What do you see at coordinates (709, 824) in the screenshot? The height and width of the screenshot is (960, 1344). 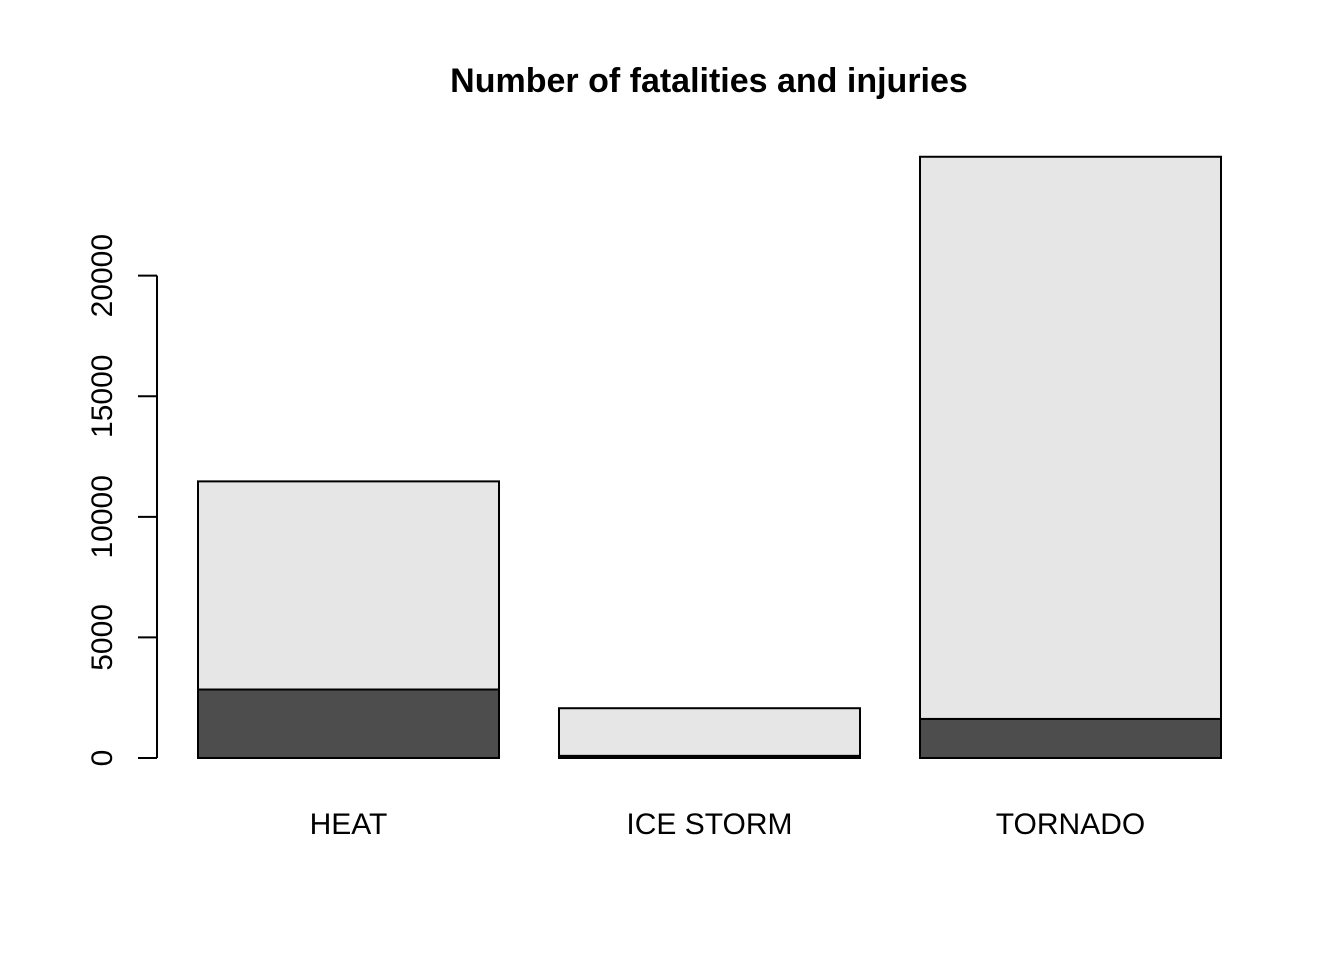 I see `x-category-label: ICE STORM` at bounding box center [709, 824].